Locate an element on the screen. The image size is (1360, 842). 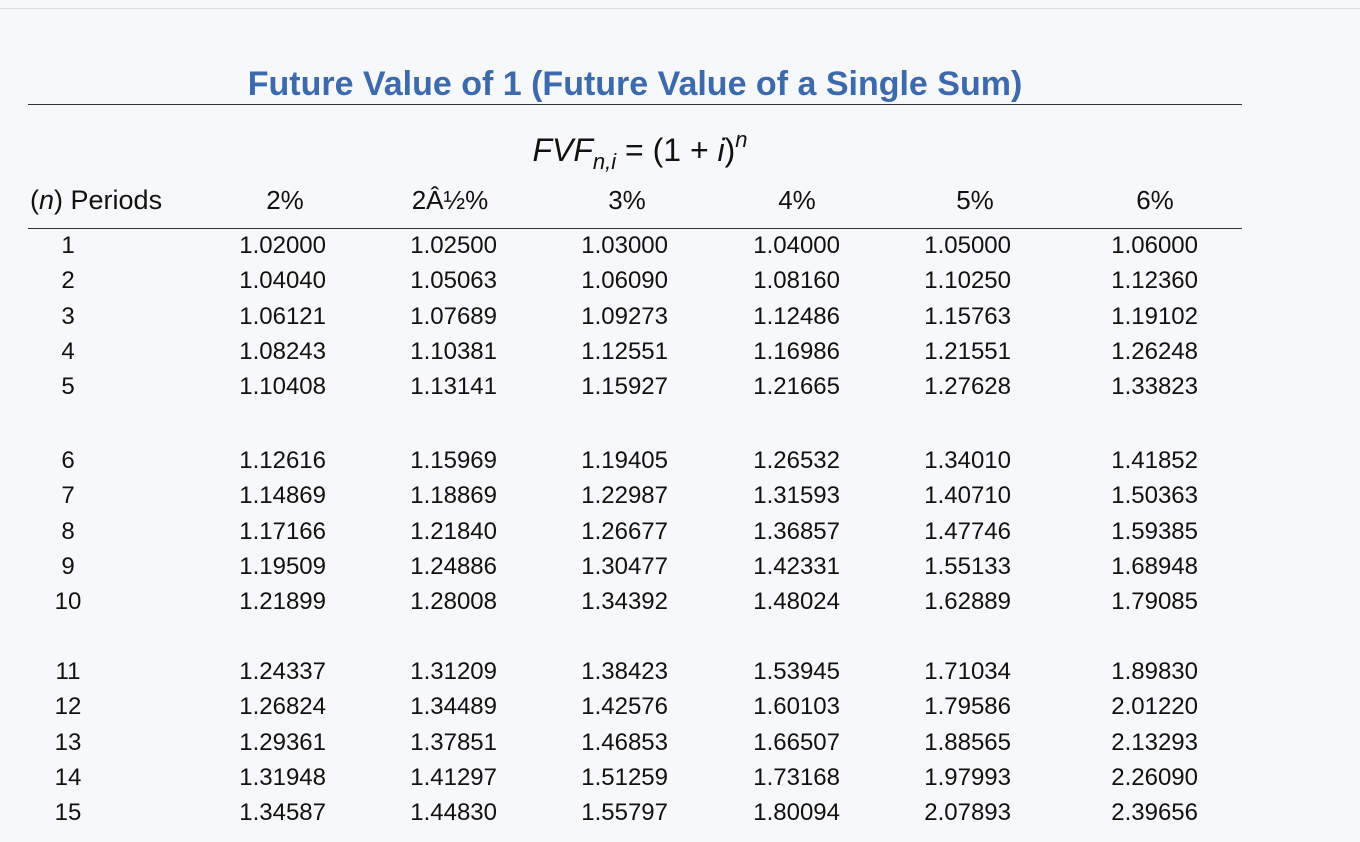
value-cell: 1.26248 is located at coordinates (1154, 351).